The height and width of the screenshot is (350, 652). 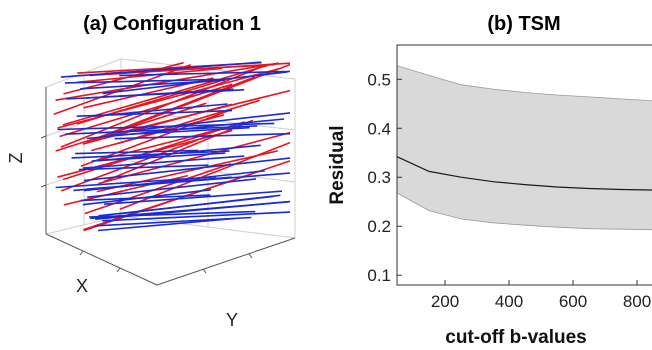 What do you see at coordinates (172, 24) in the screenshot?
I see `panel-a-title: (a) Configuration 1` at bounding box center [172, 24].